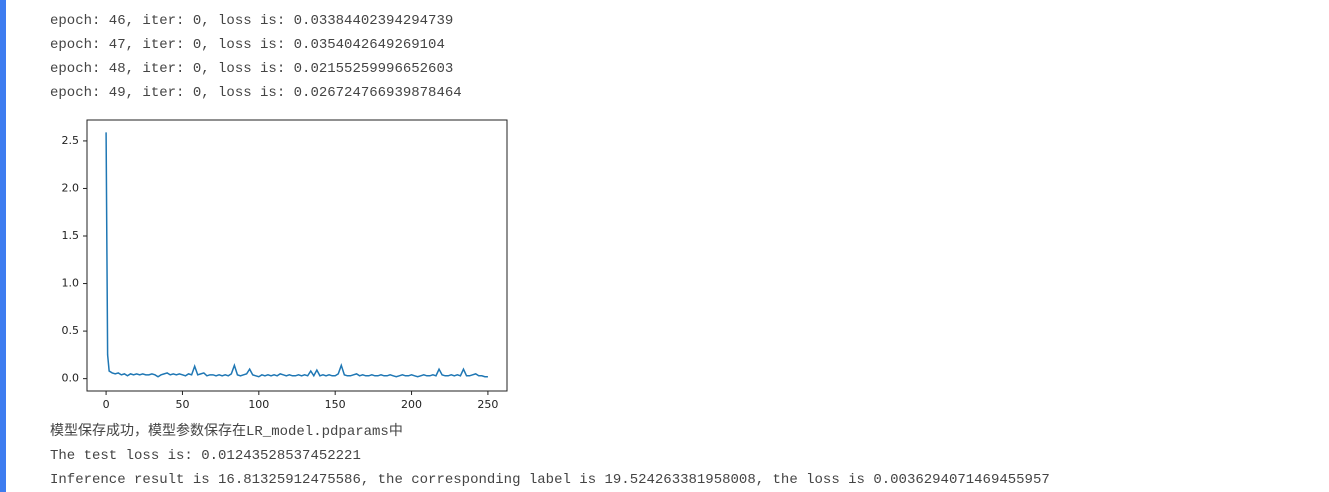 The height and width of the screenshot is (492, 1329). Describe the element at coordinates (3, 246) in the screenshot. I see `cell-marker` at that location.